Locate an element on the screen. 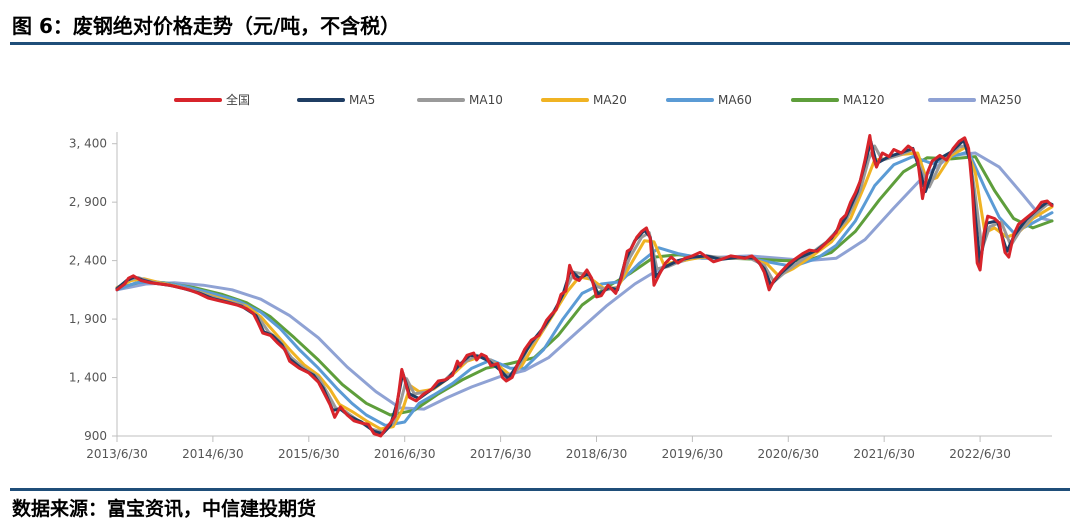 This screenshot has height=522, width=1080. legend-label: MA5 is located at coordinates (362, 100).